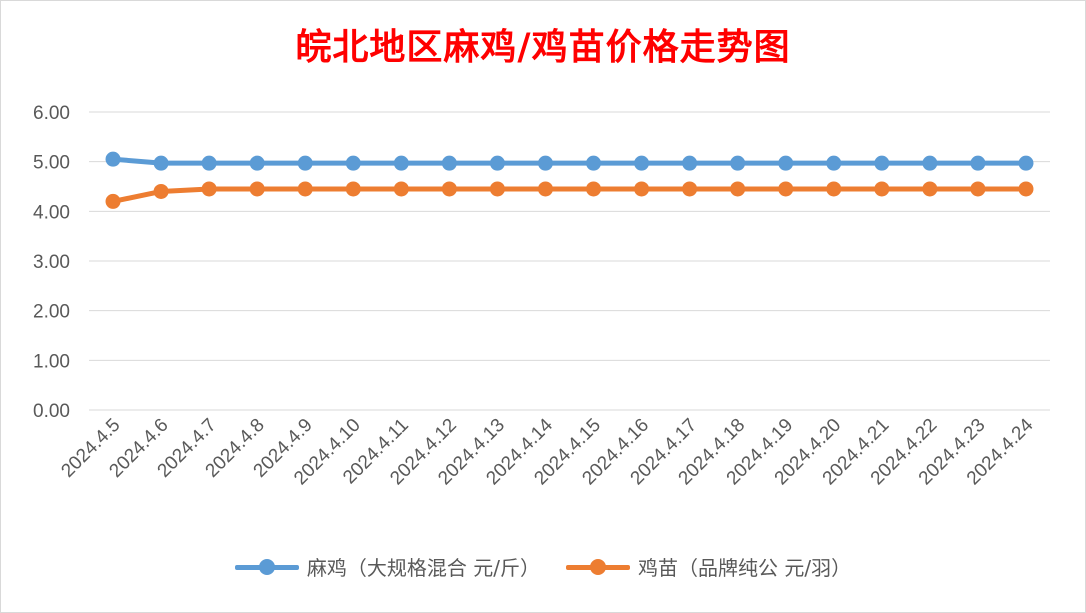  What do you see at coordinates (51, 113) in the screenshot?
I see `y-tick-label: 6.00` at bounding box center [51, 113].